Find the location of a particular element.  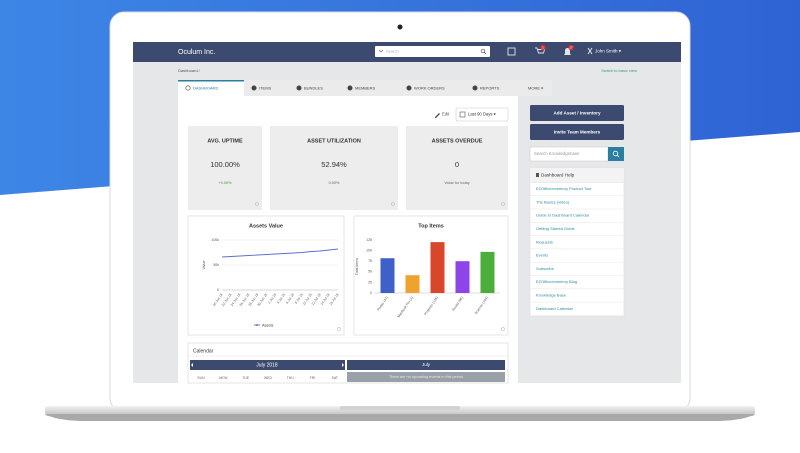

stat-change: +0.00% is located at coordinates (226, 183).